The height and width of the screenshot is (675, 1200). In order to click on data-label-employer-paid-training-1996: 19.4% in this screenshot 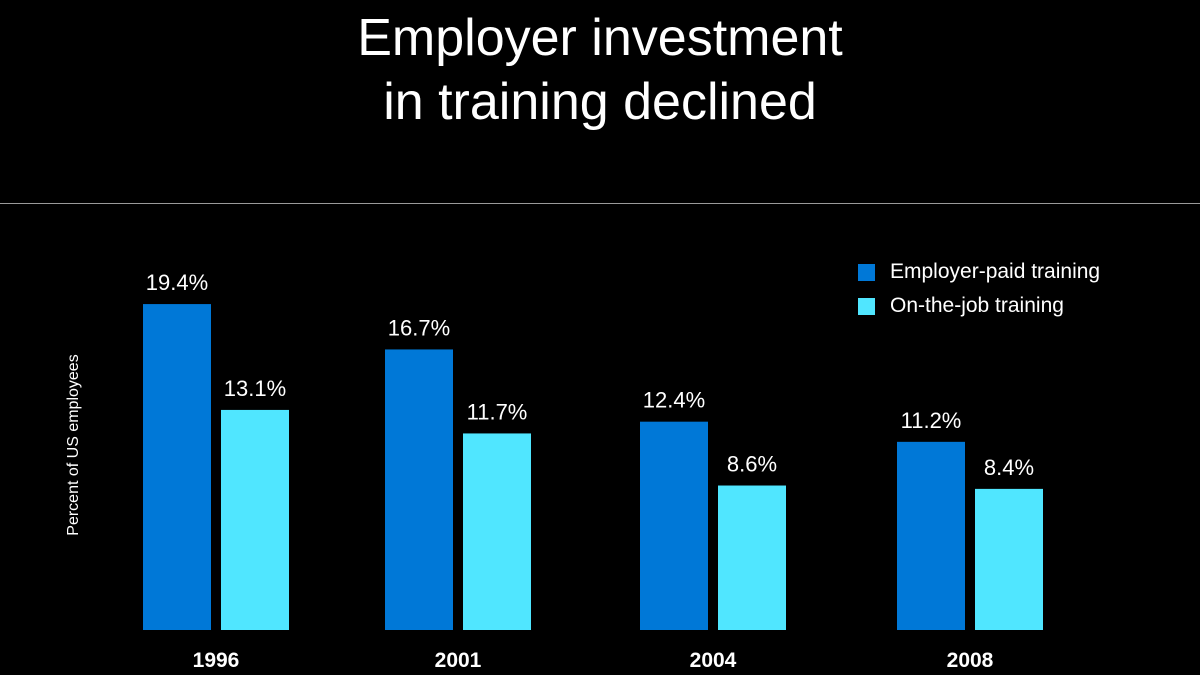, I will do `click(177, 282)`.